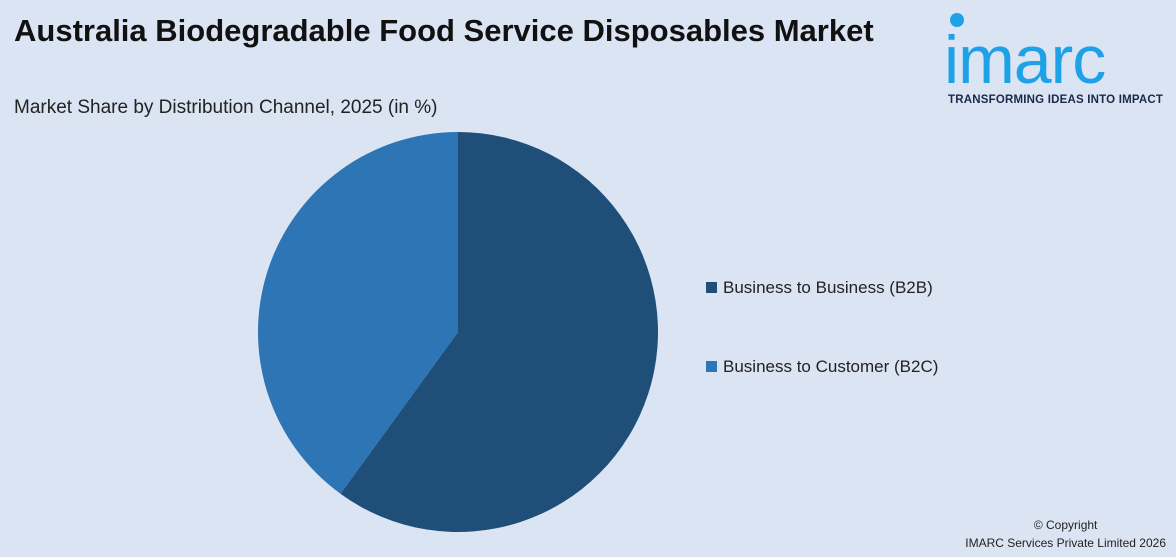  I want to click on legend-item-b2b: Business to Business (B2B), so click(819, 288).